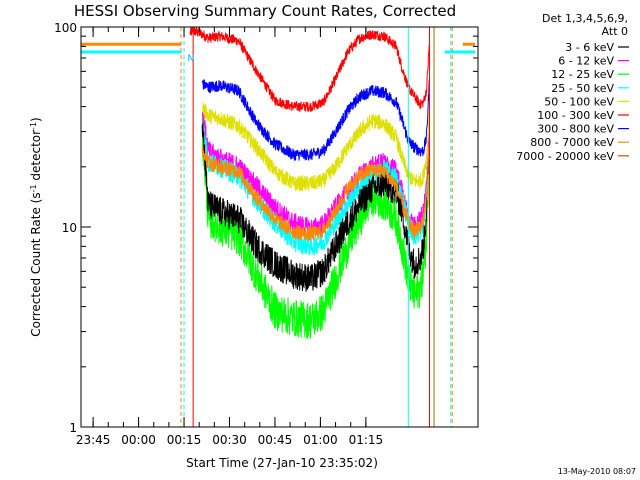  What do you see at coordinates (589, 47) in the screenshot?
I see `legend-label-0: 3 - 6 keV` at bounding box center [589, 47].